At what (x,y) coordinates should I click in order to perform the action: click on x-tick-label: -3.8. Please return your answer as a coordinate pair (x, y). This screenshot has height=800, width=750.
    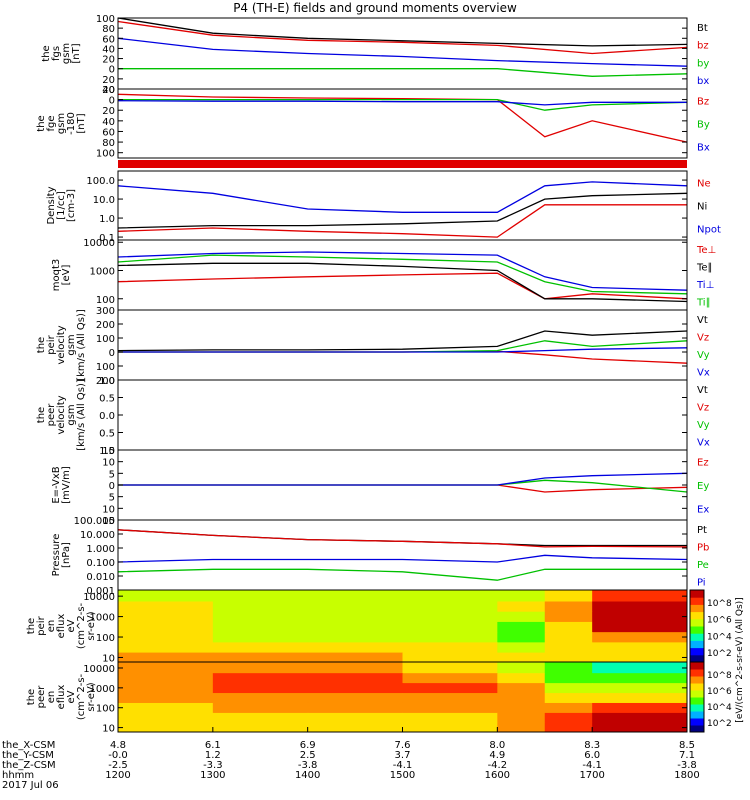
    Looking at the image, I should click on (687, 765).